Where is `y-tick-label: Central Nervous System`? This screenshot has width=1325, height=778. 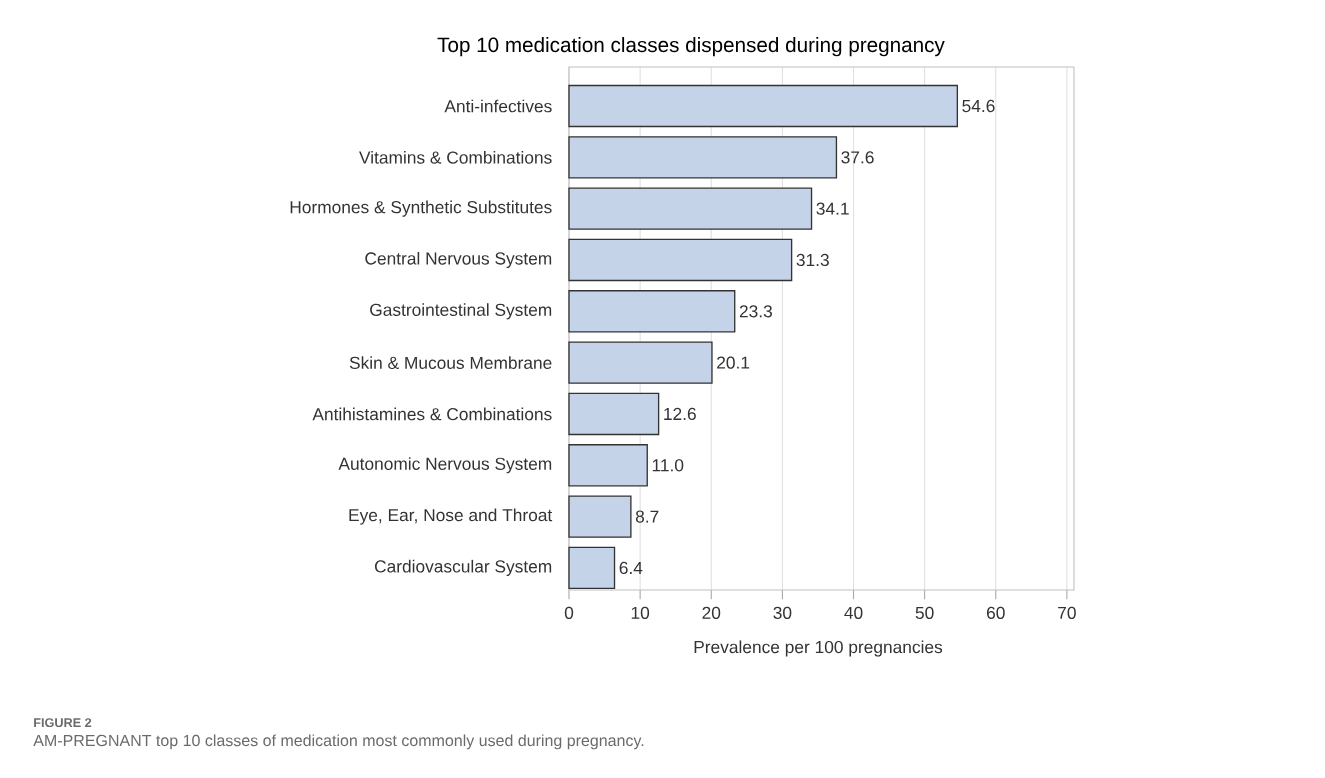
y-tick-label: Central Nervous System is located at coordinates (458, 260).